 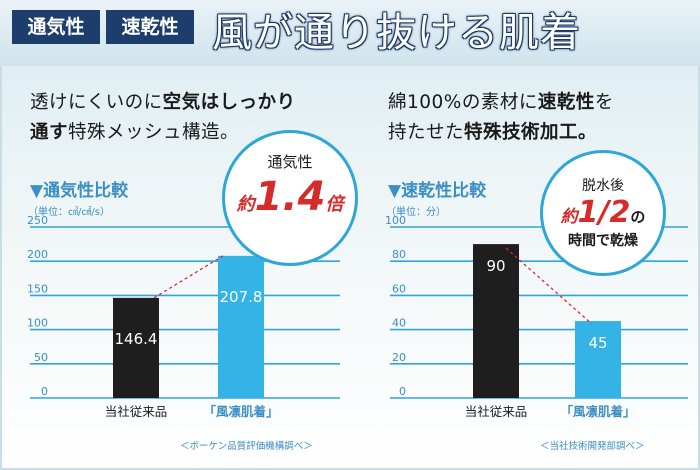 I want to click on badge-value: 約1.4倍, so click(x=290, y=197).